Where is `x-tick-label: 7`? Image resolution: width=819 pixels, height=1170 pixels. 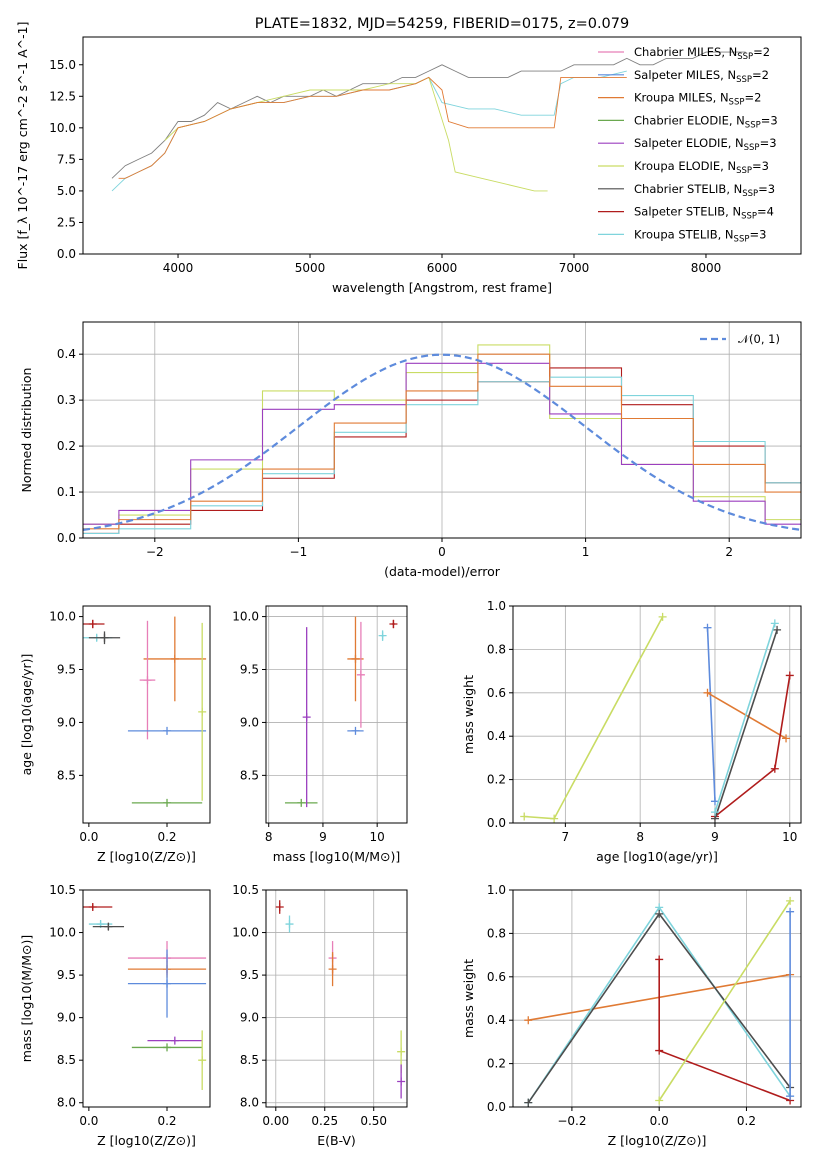 x-tick-label: 7 is located at coordinates (566, 837).